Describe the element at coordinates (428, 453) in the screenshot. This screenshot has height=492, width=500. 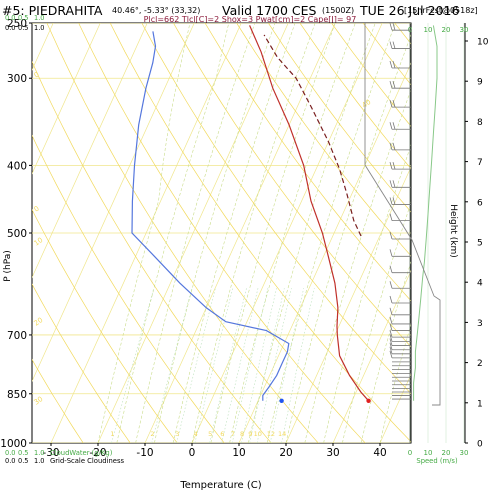
I see `speed-tick-bottom: 10` at that location.